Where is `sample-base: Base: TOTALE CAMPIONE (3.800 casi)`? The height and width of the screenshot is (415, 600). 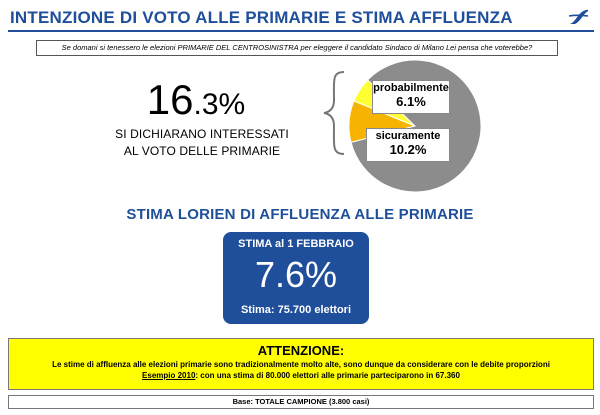 sample-base: Base: TOTALE CAMPIONE (3.800 casi) is located at coordinates (301, 402).